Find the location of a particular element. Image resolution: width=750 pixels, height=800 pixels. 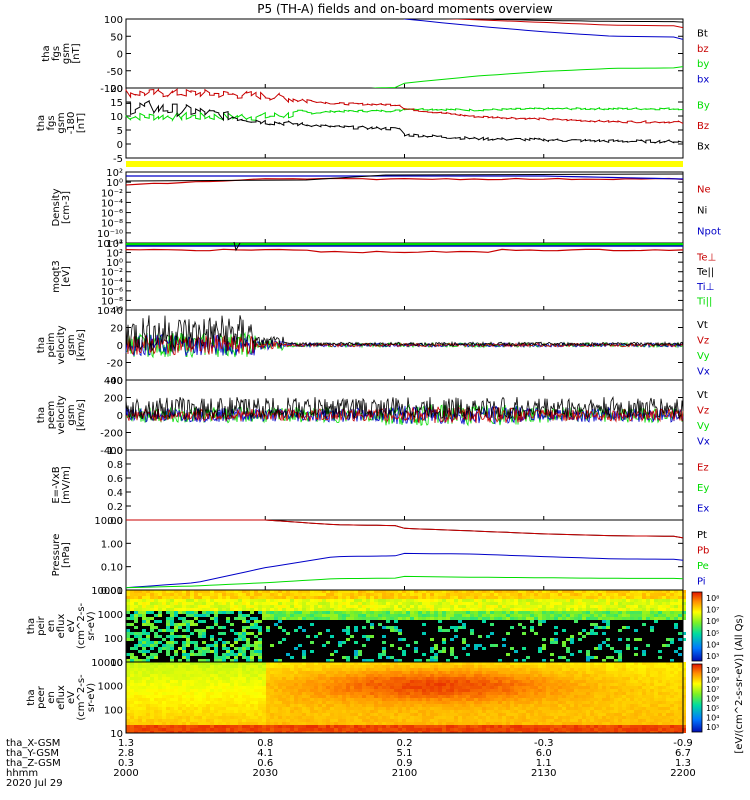

y-axis-label: E=-VxB is located at coordinates (56, 484).